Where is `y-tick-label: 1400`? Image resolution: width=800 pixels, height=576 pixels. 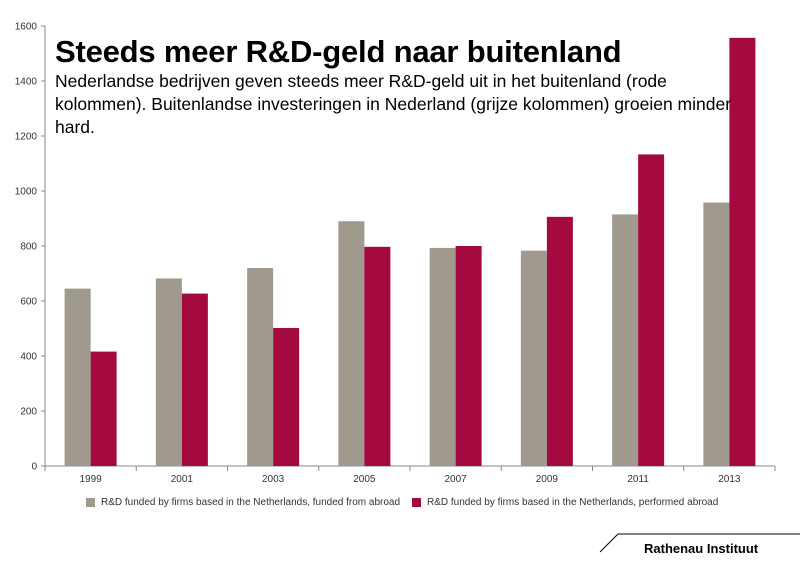 y-tick-label: 1400 is located at coordinates (26, 82).